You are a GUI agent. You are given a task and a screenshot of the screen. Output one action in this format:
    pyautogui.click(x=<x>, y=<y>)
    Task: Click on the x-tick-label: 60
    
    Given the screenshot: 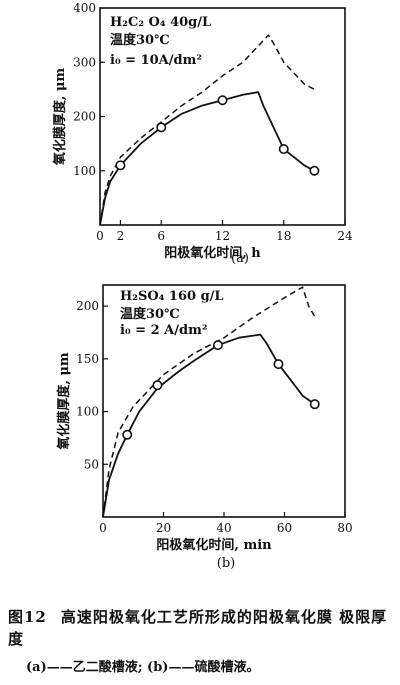 What is the action you would take?
    pyautogui.click(x=284, y=528)
    